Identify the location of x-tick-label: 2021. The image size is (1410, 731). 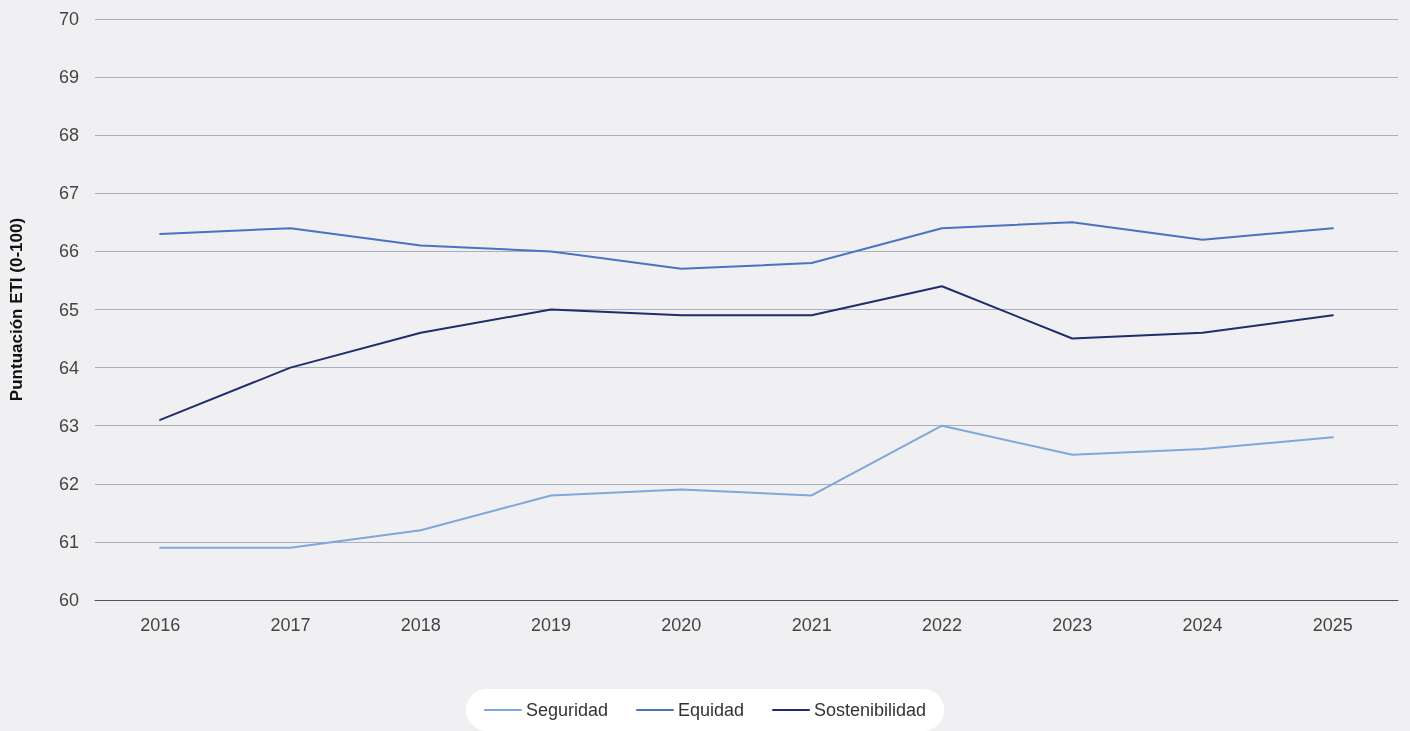
(811, 625).